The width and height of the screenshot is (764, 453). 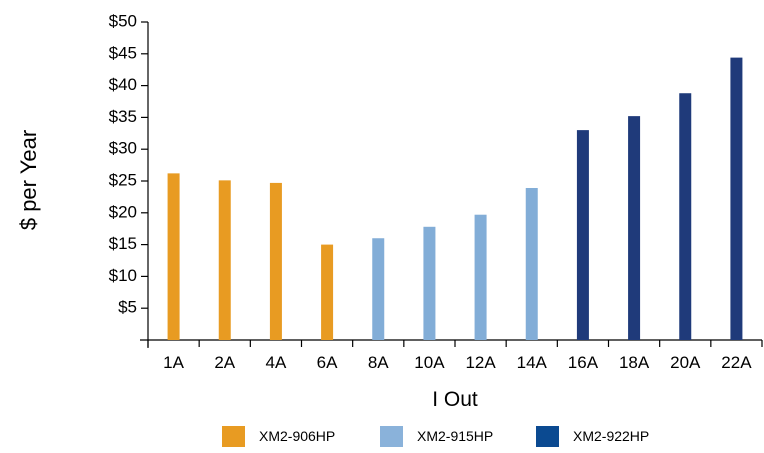 I want to click on x-axis-title: I Out, so click(x=455, y=399).